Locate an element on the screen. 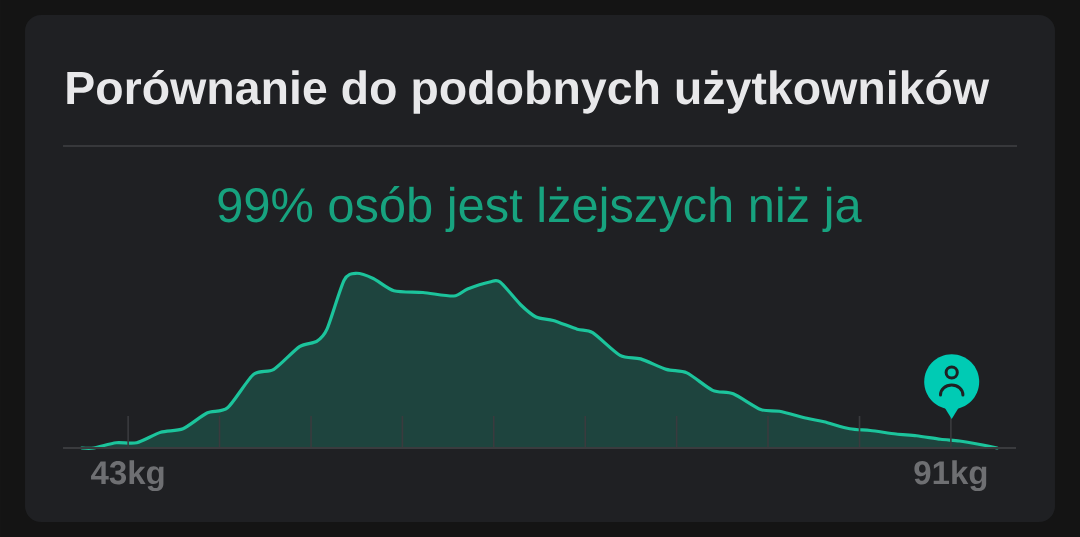  chart-title: Porównanie do podobnych użytkowników is located at coordinates (528, 91).